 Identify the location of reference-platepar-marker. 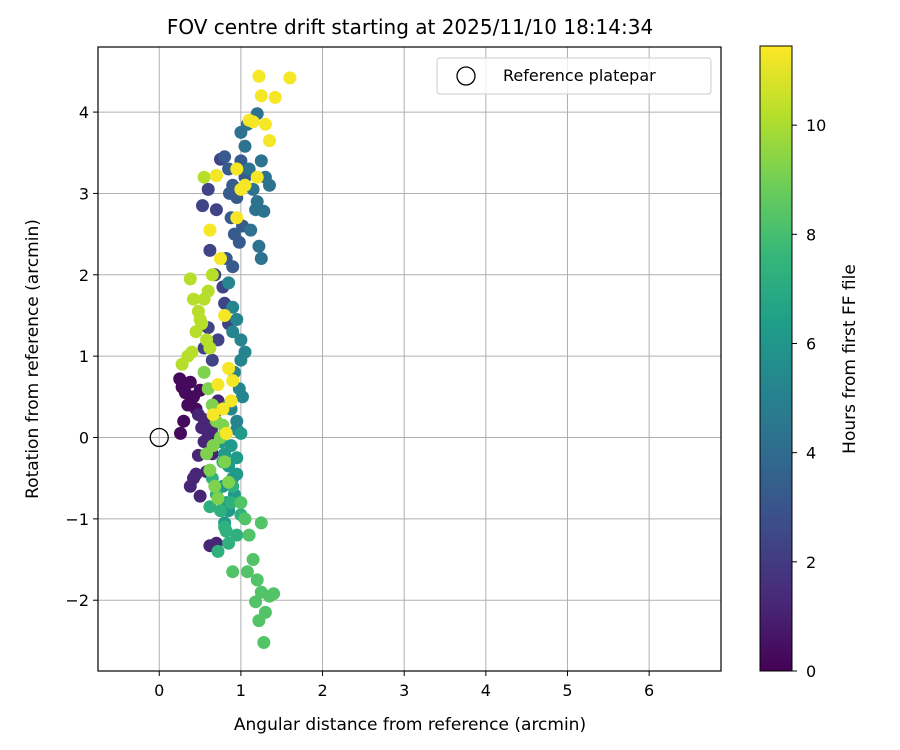
(159, 437).